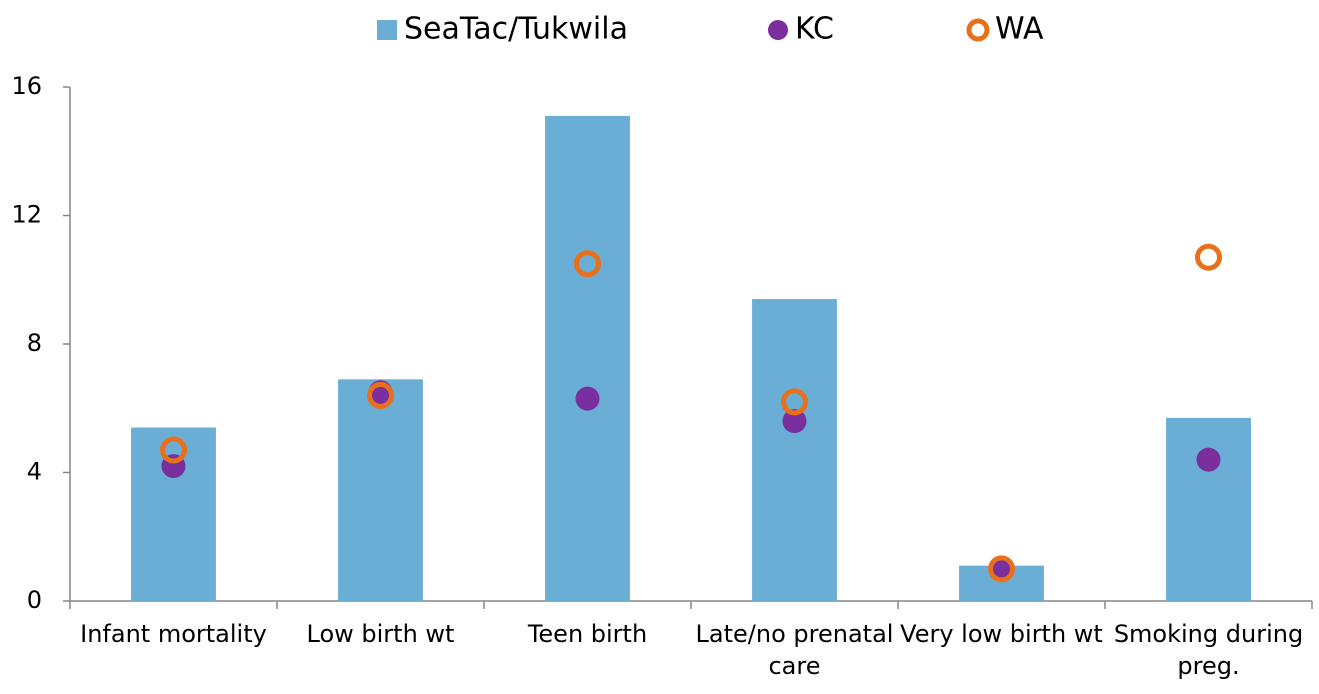 The width and height of the screenshot is (1319, 694). Describe the element at coordinates (34, 343) in the screenshot. I see `y-tick-label: 8` at that location.